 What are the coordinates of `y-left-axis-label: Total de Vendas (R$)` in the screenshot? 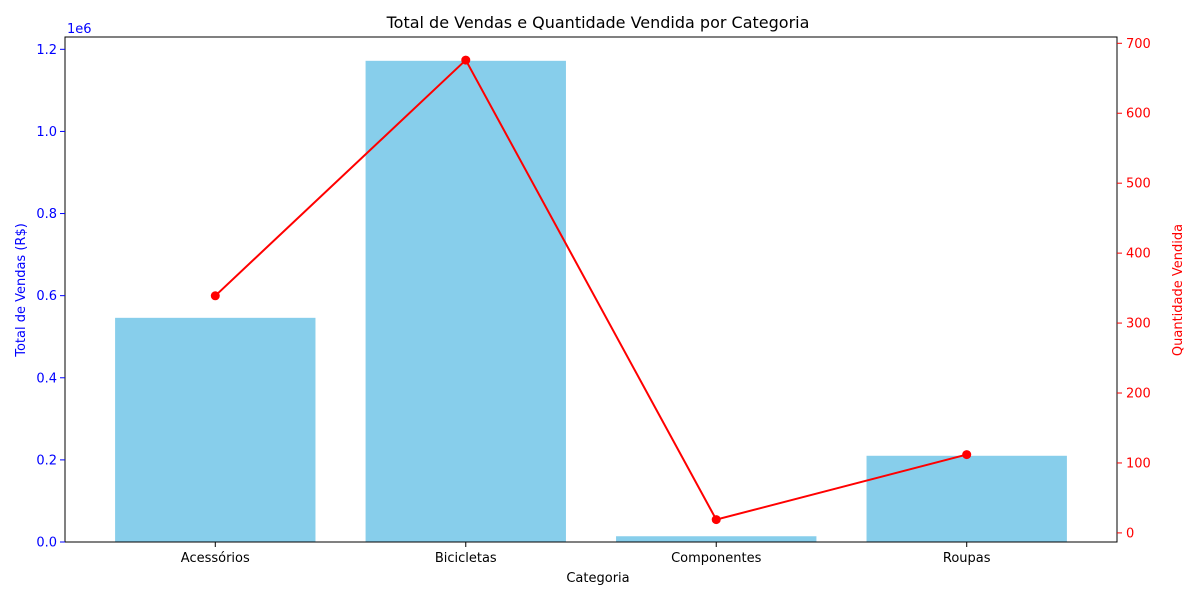 It's located at (21, 290).